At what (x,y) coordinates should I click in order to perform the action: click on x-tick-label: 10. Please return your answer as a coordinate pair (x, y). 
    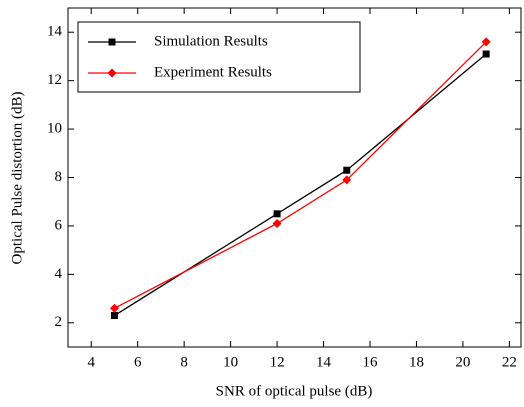
    Looking at the image, I should click on (230, 362).